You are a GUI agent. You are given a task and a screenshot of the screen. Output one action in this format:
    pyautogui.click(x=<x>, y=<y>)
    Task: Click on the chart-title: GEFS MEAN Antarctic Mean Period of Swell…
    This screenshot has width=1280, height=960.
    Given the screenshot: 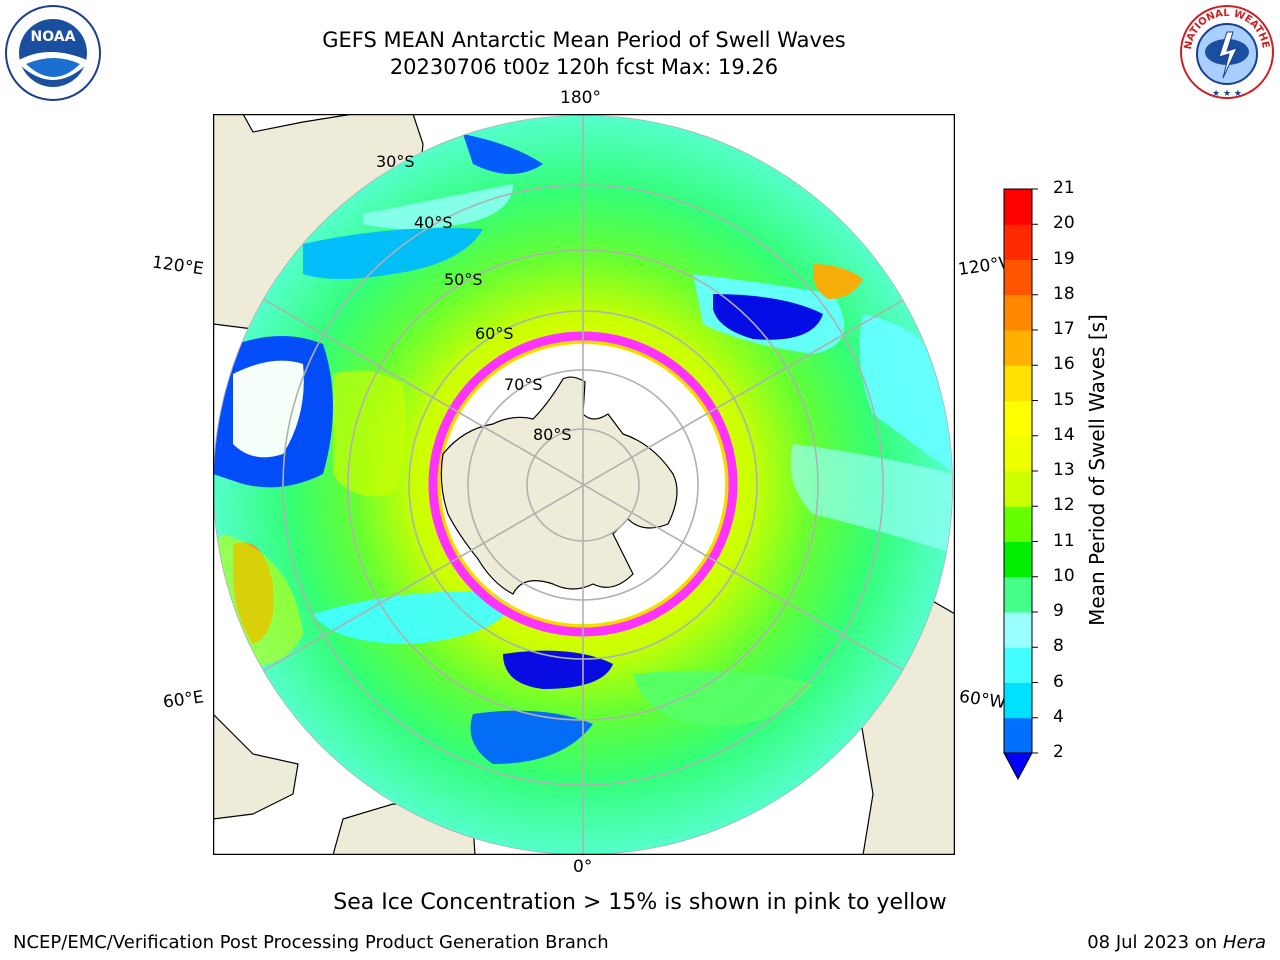 What is the action you would take?
    pyautogui.click(x=584, y=40)
    